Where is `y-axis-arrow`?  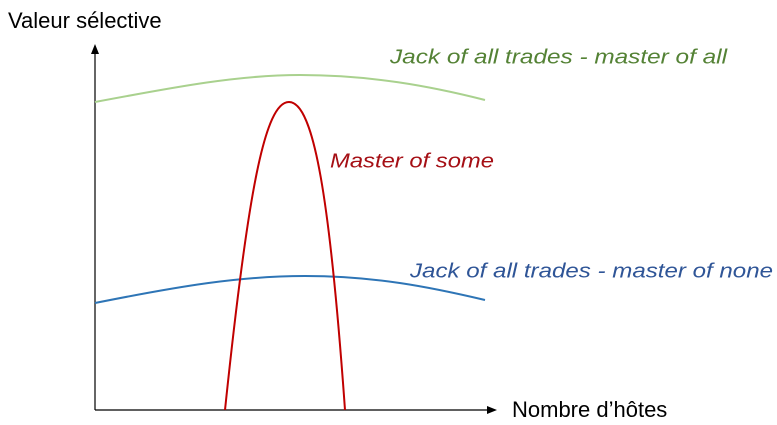
y-axis-arrow is located at coordinates (95, 49).